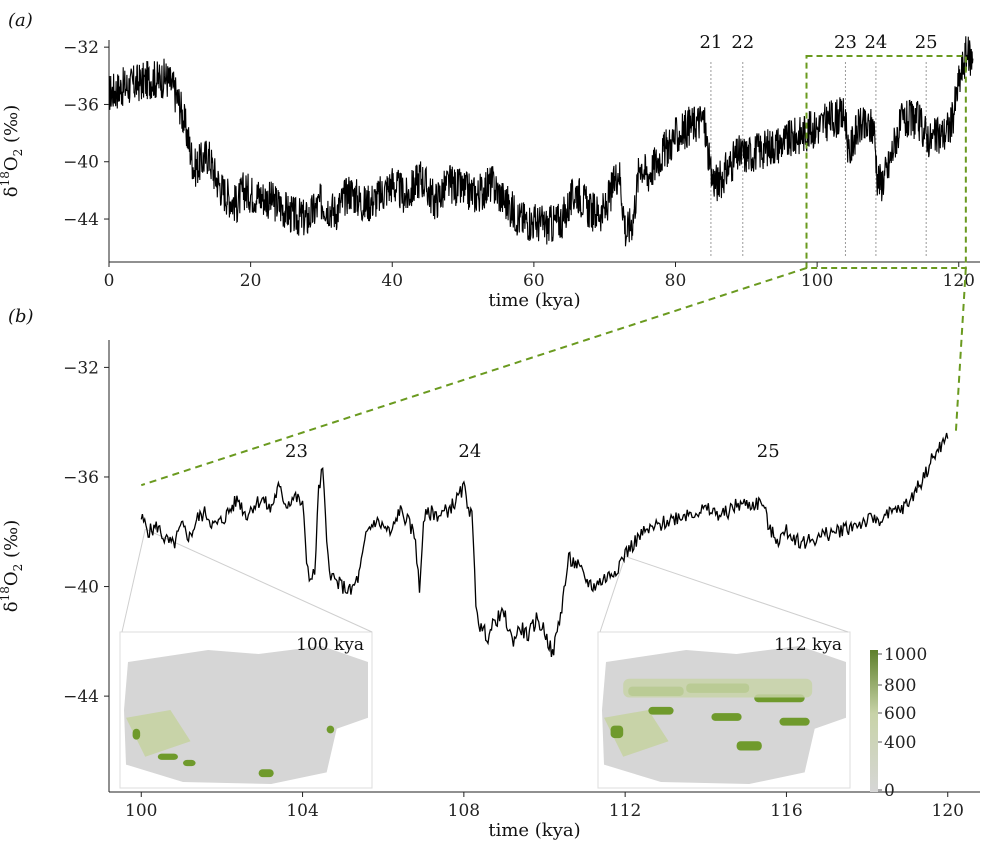  I want to click on x-tick-label: 112, so click(625, 811).